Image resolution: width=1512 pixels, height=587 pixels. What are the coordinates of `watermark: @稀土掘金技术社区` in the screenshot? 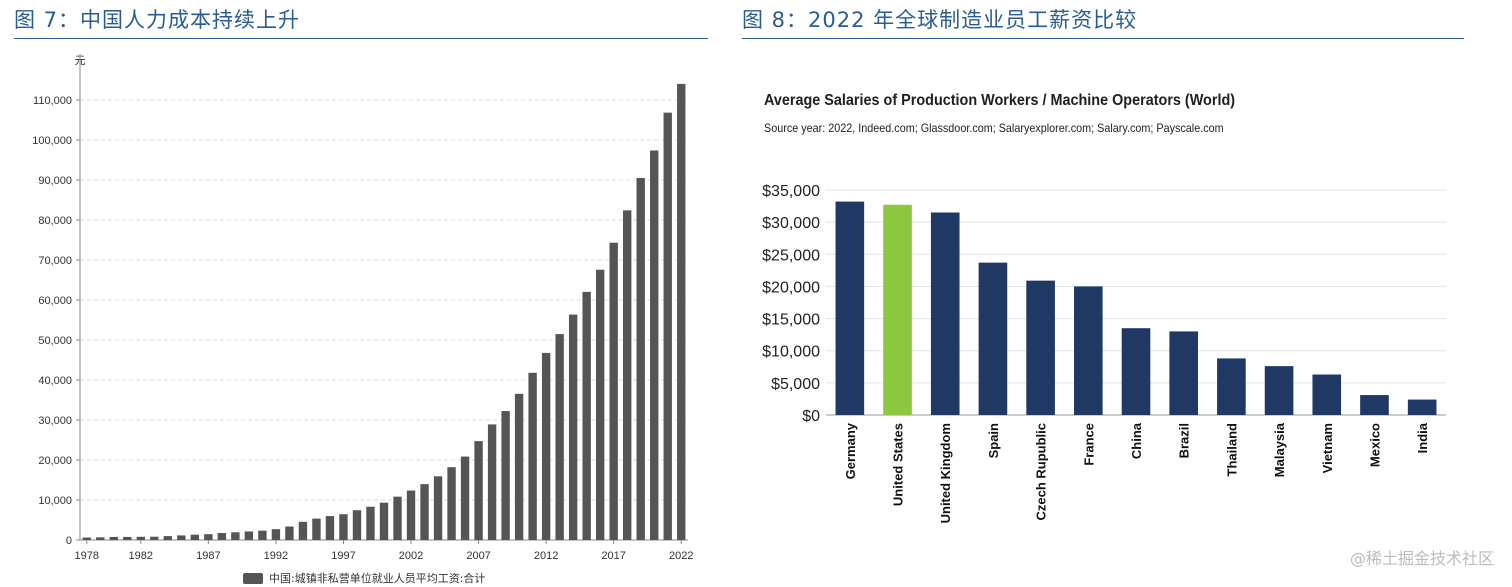 It's located at (1421, 558).